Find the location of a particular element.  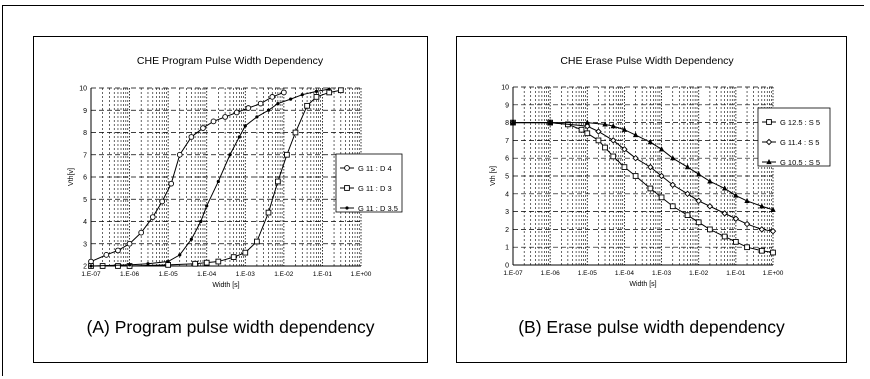

erase-x-tick-label: 1.E-07 is located at coordinates (513, 273).